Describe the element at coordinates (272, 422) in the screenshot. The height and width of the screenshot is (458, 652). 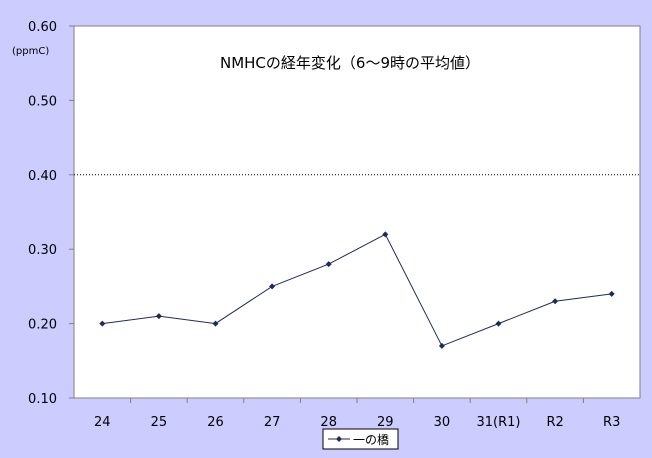
I see `x-tick-label: 27` at that location.